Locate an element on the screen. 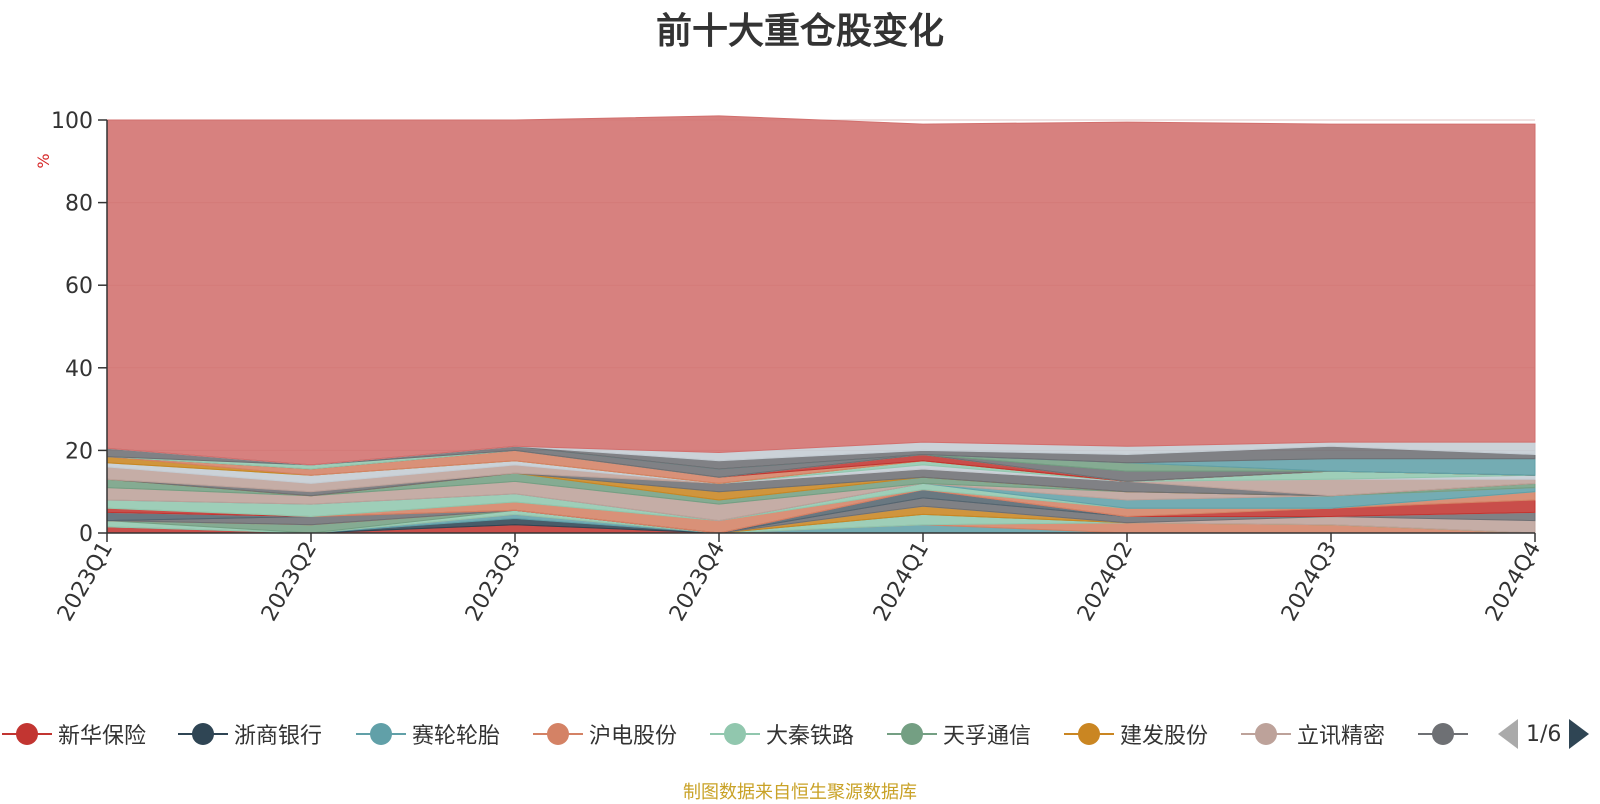 The image size is (1600, 804). next-page-icon is located at coordinates (1579, 734).